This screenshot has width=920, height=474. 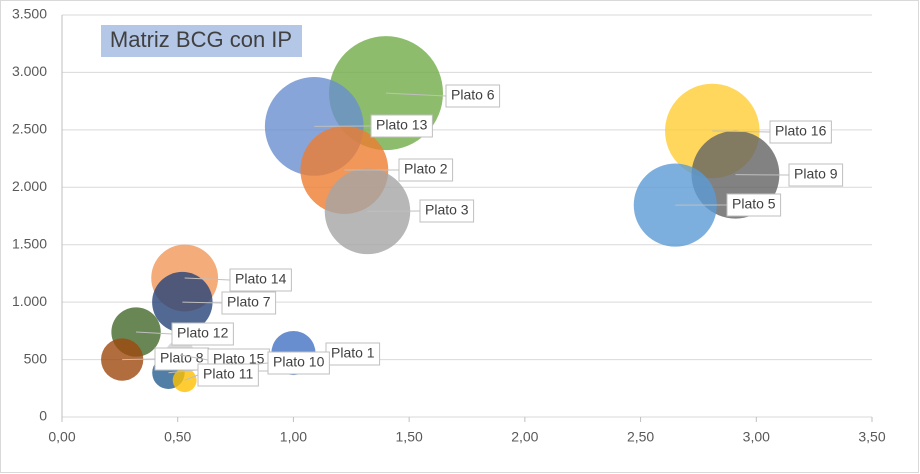 What do you see at coordinates (43, 416) in the screenshot?
I see `y-tick-label: 0` at bounding box center [43, 416].